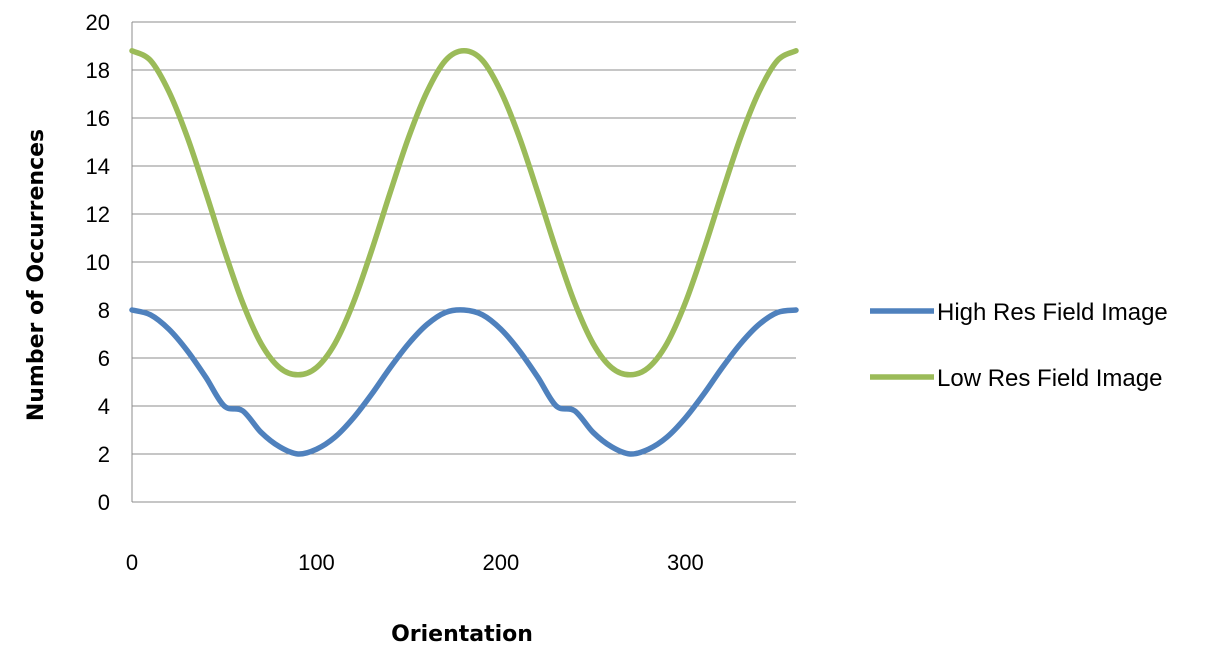 The image size is (1215, 651). I want to click on legend: High Res Field Image Low Res Field Image, so click(1019, 345).